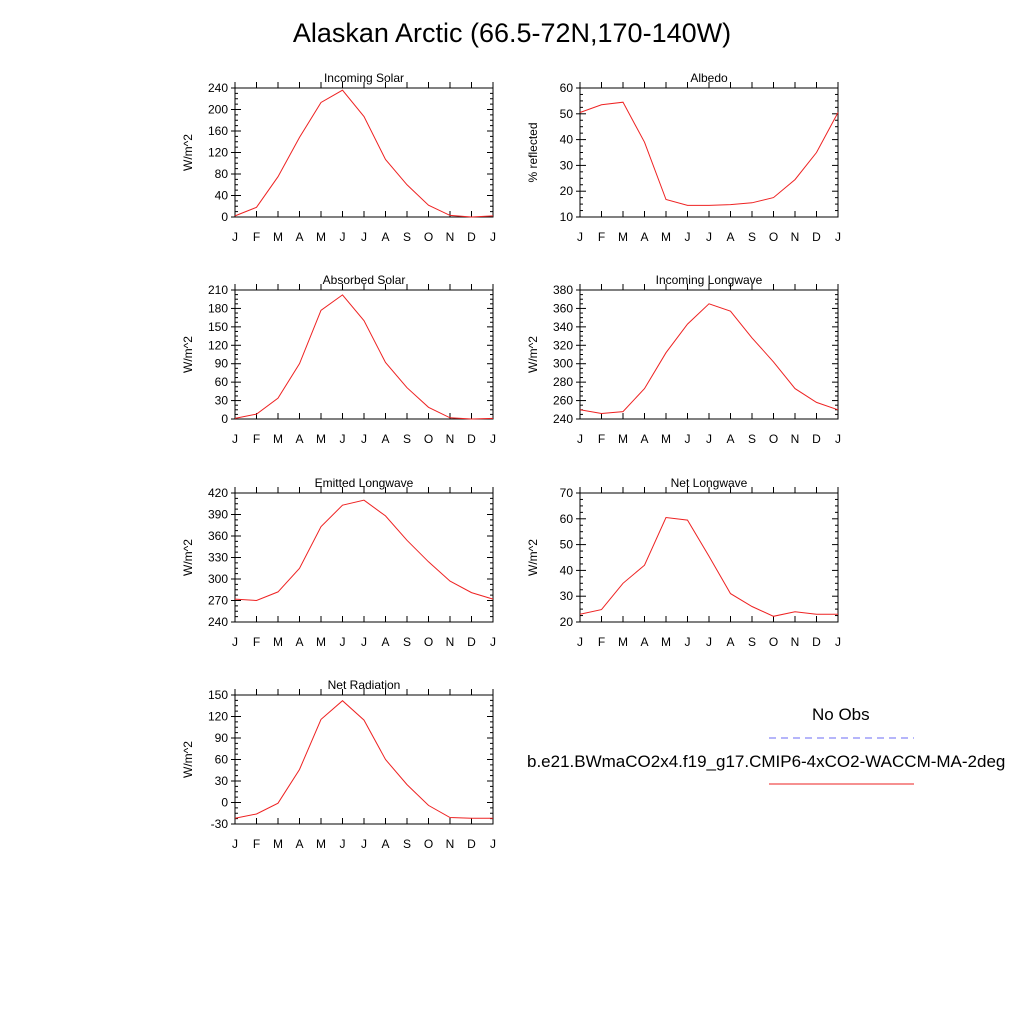 The width and height of the screenshot is (1024, 1024). I want to click on legend-label-obs: No Obs, so click(841, 714).